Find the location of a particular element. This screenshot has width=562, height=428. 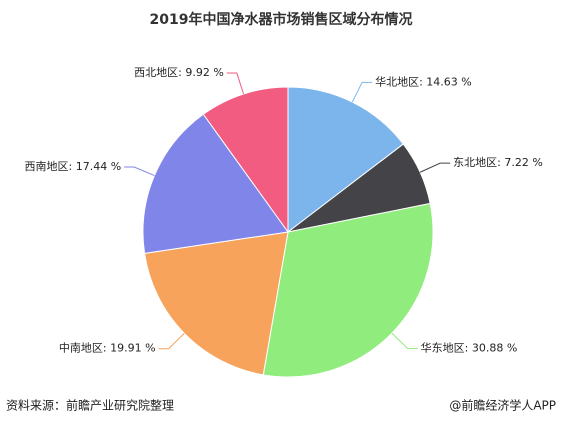

data-label: 西北地区: 9.92 % is located at coordinates (179, 72).